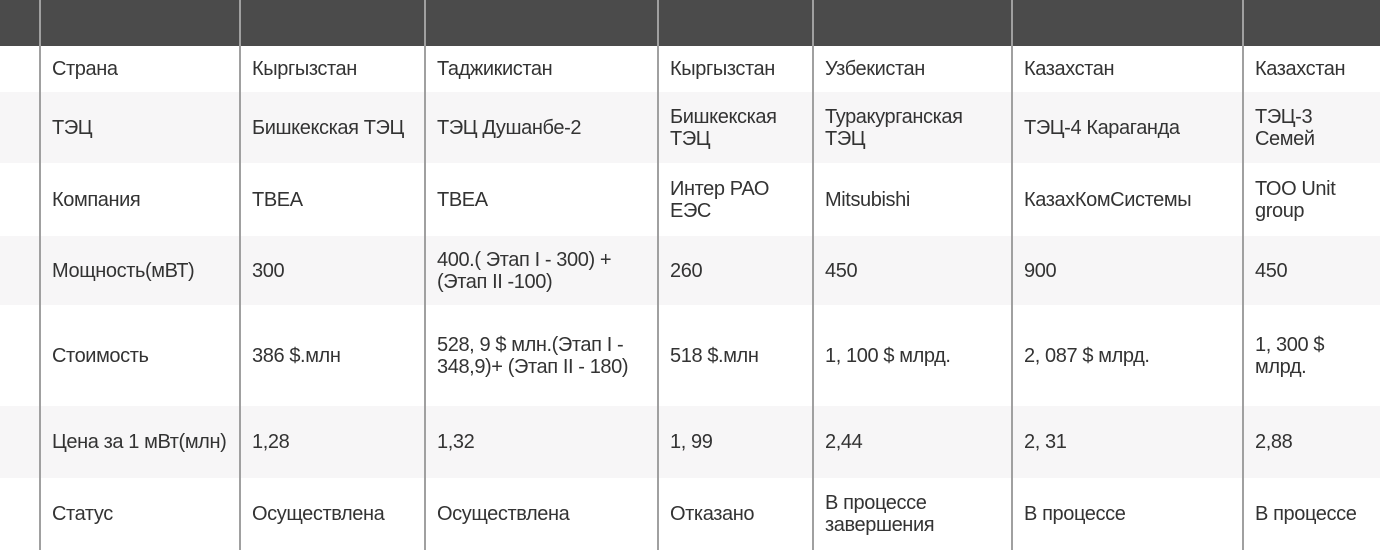 The height and width of the screenshot is (550, 1380). I want to click on table-cell: 900, so click(1127, 270).